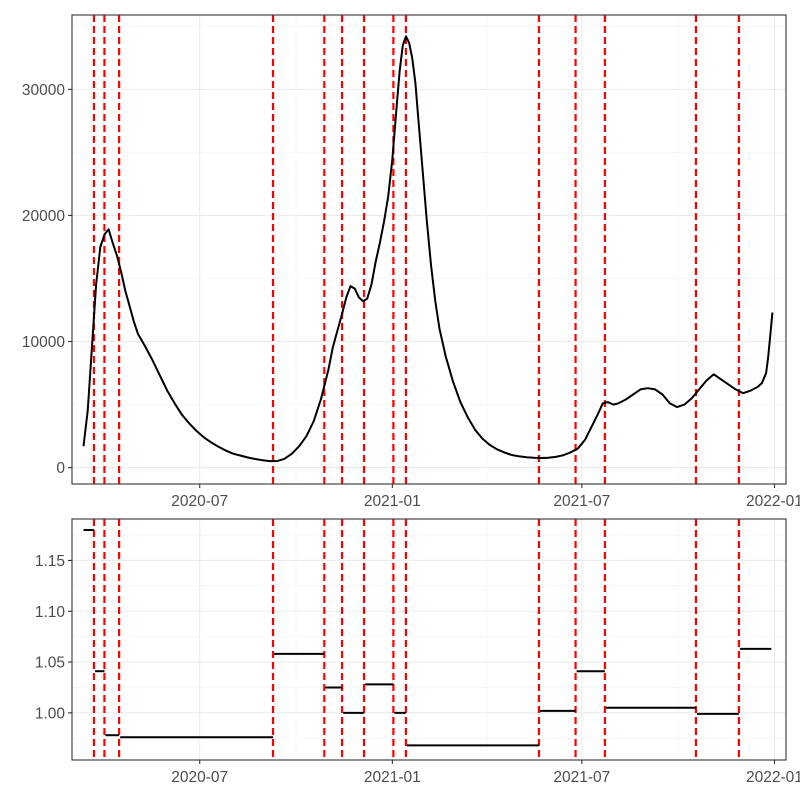 The width and height of the screenshot is (800, 800). What do you see at coordinates (60, 468) in the screenshot?
I see `cases-y-tick-label: 0` at bounding box center [60, 468].